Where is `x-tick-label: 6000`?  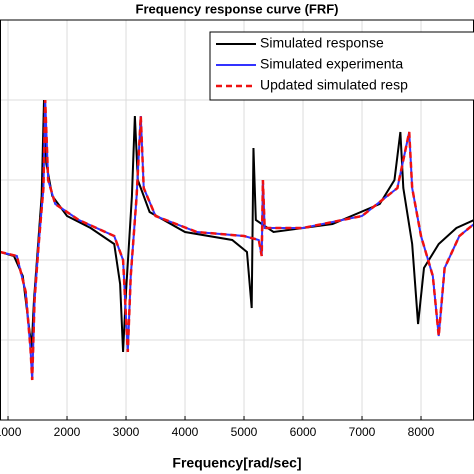 x-tick-label: 6000 is located at coordinates (303, 432).